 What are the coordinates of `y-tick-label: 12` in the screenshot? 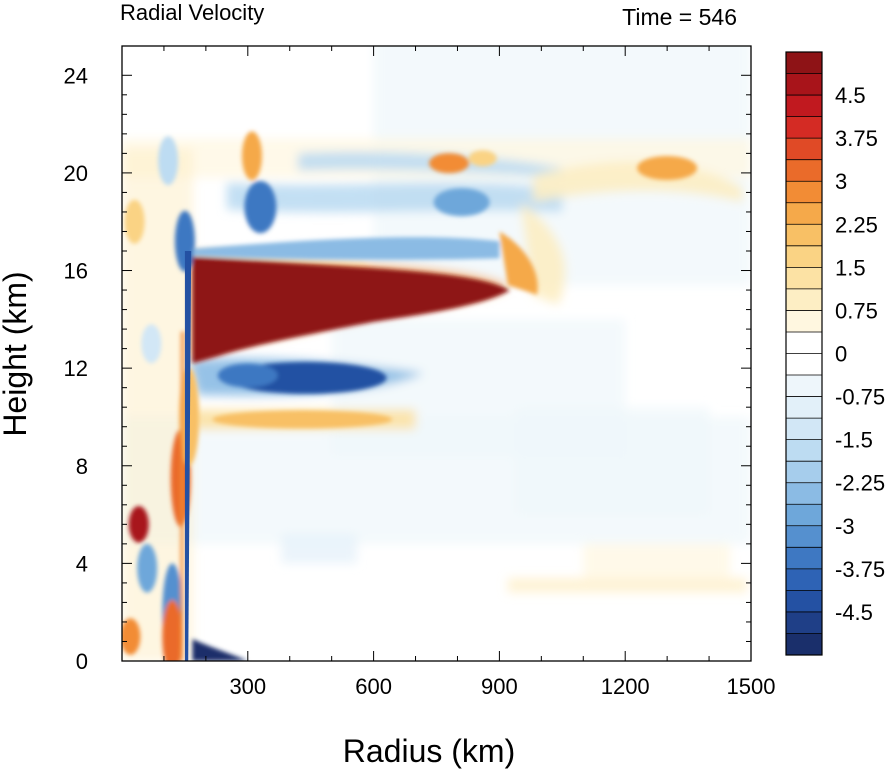 It's located at (76, 368).